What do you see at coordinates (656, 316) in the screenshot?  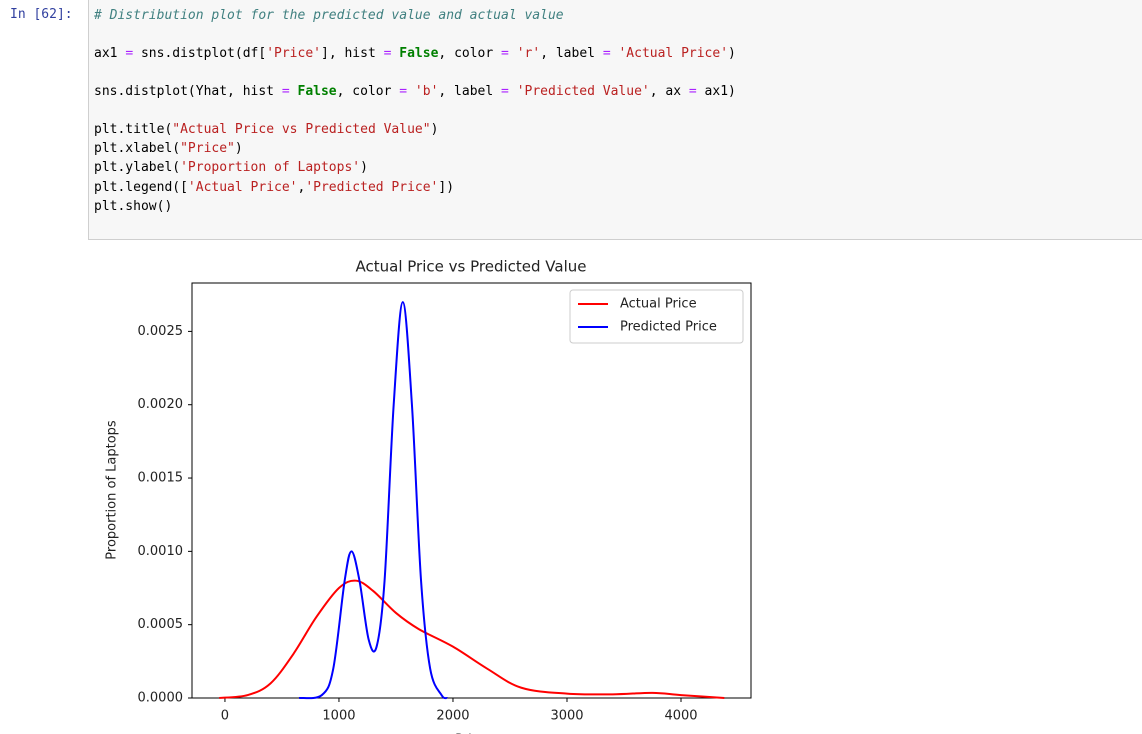 I see `legend-box` at bounding box center [656, 316].